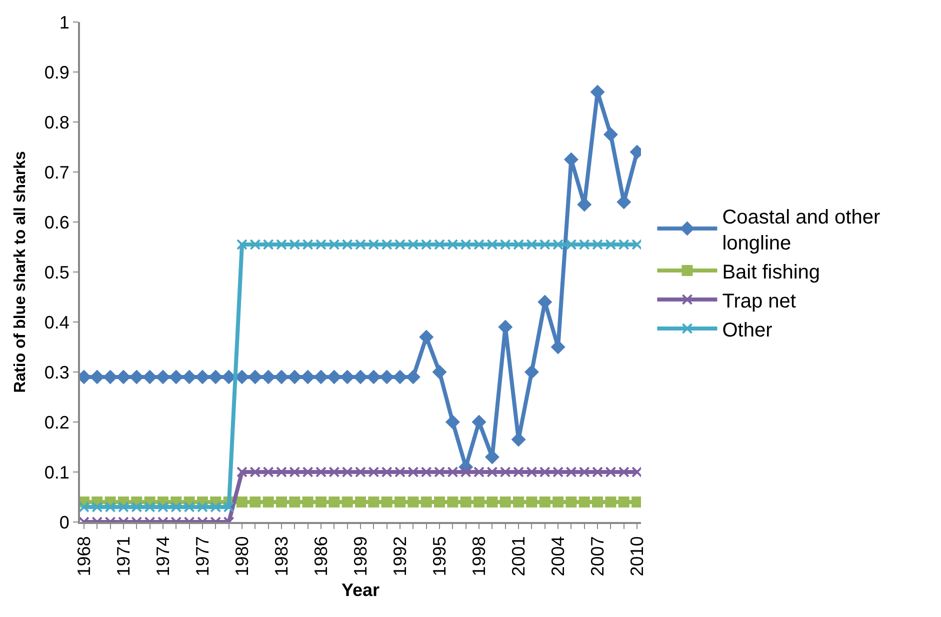 Image resolution: width=941 pixels, height=617 pixels. What do you see at coordinates (242, 556) in the screenshot?
I see `x-tick-label: 1980` at bounding box center [242, 556].